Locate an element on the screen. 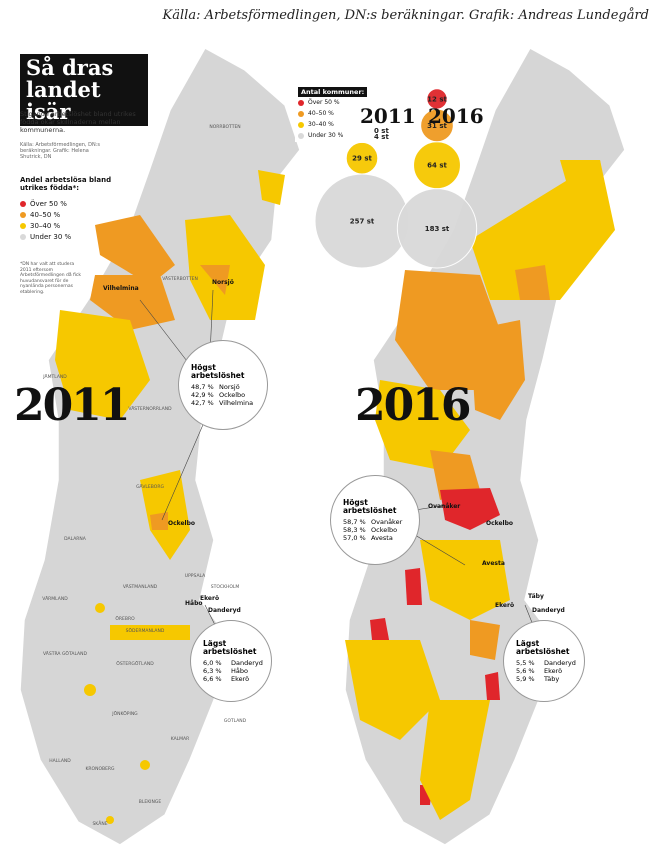 This screenshot has height=862, width=663. bubble-label: 0 st is located at coordinates (381, 131).